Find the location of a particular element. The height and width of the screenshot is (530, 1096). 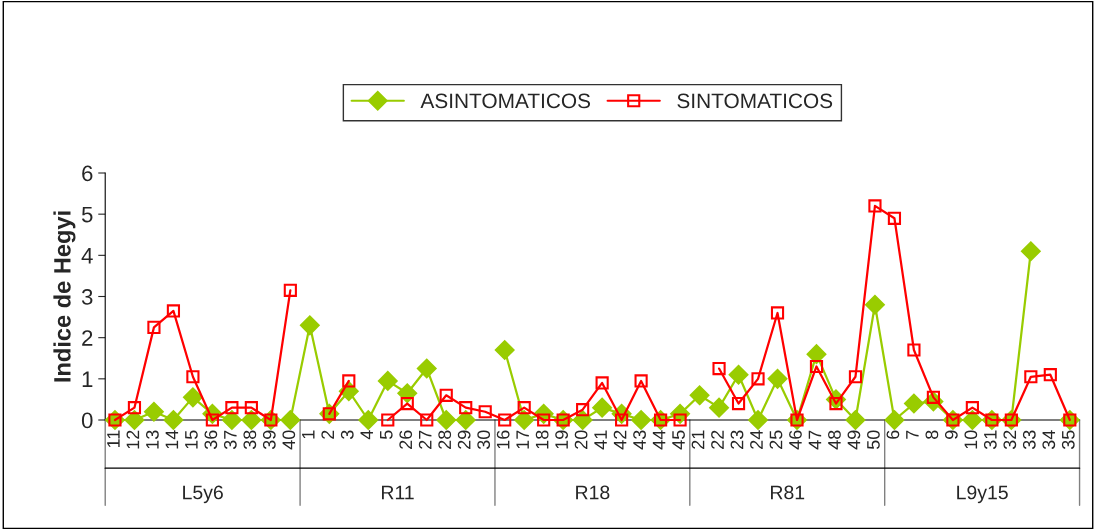

x-tick-label: 26 is located at coordinates (406, 439).